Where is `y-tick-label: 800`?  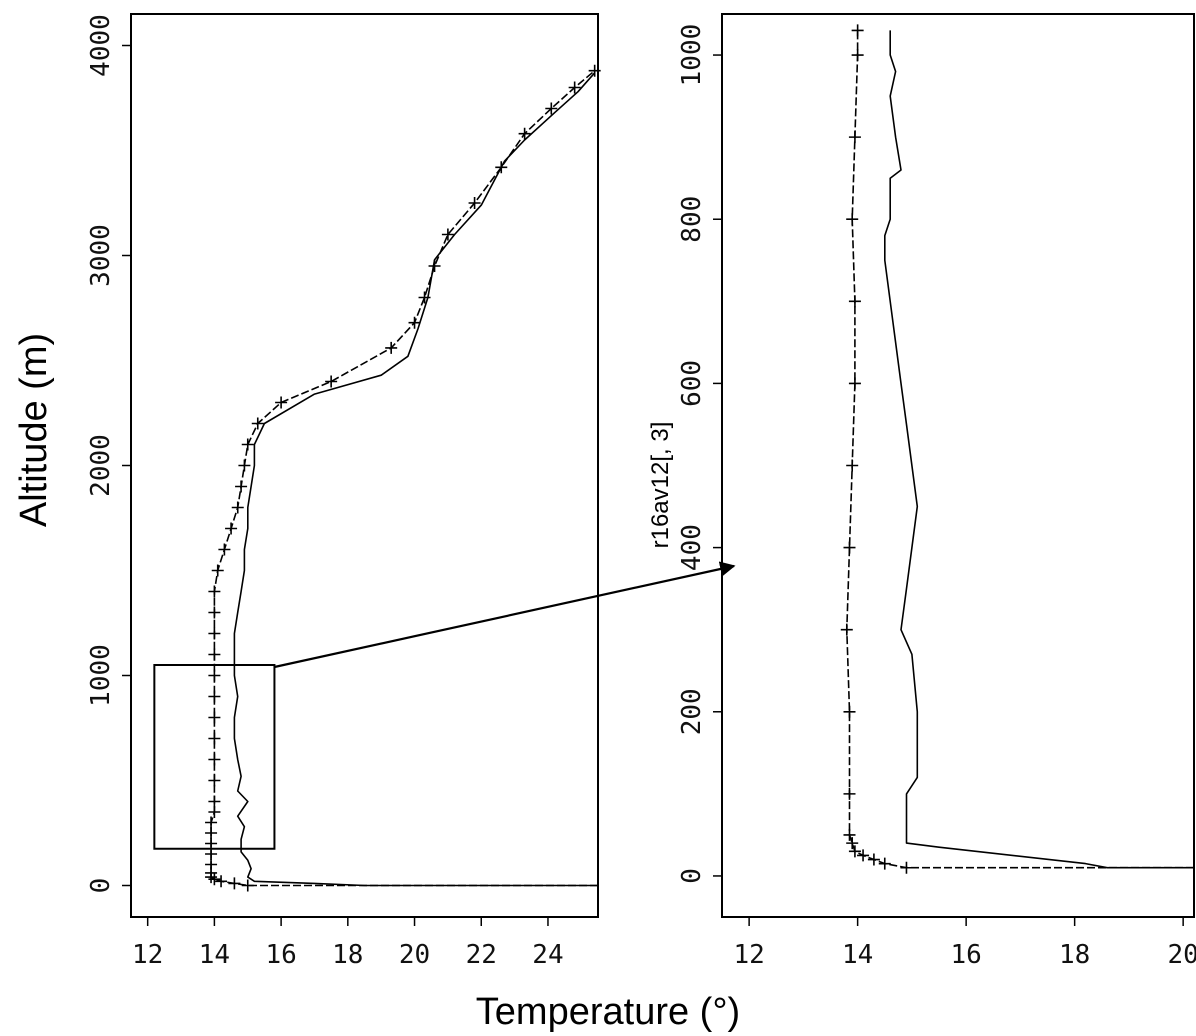
y-tick-label: 800 is located at coordinates (692, 219).